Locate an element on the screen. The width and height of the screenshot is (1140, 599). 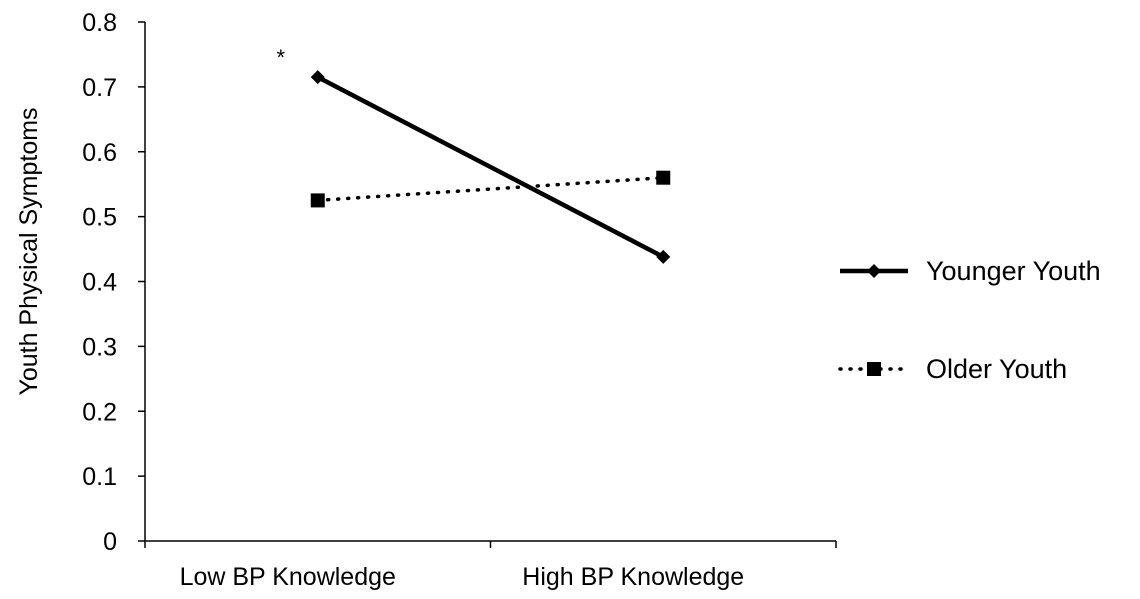
legend-label: Older Youth is located at coordinates (996, 369).